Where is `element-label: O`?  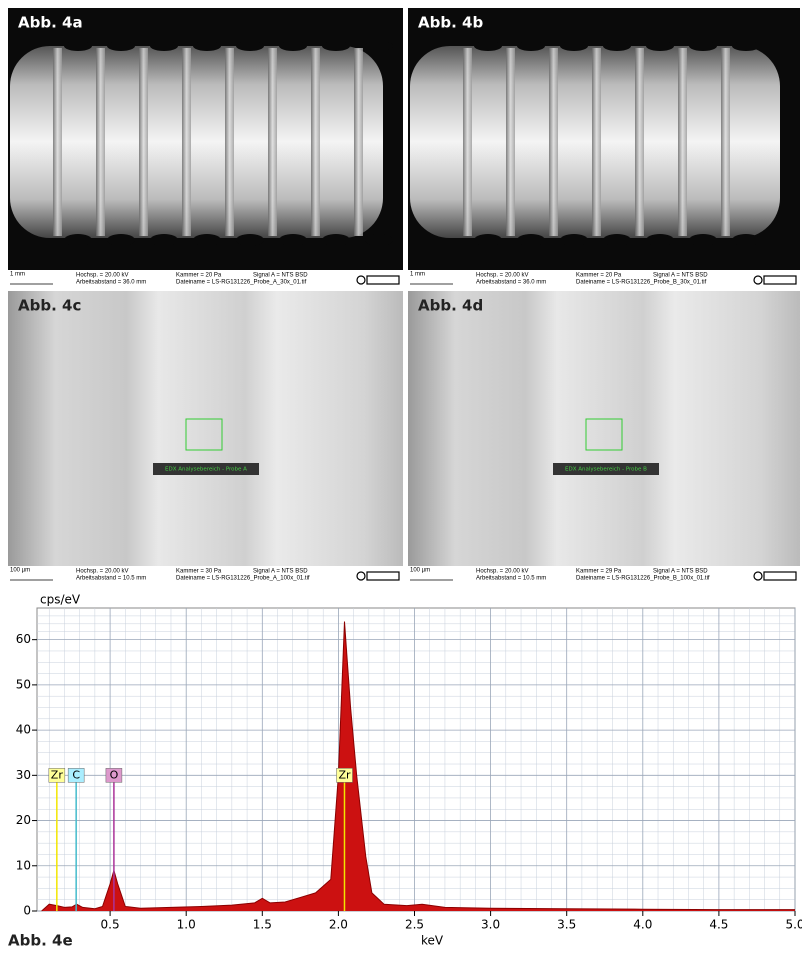
element-label: O is located at coordinates (114, 774).